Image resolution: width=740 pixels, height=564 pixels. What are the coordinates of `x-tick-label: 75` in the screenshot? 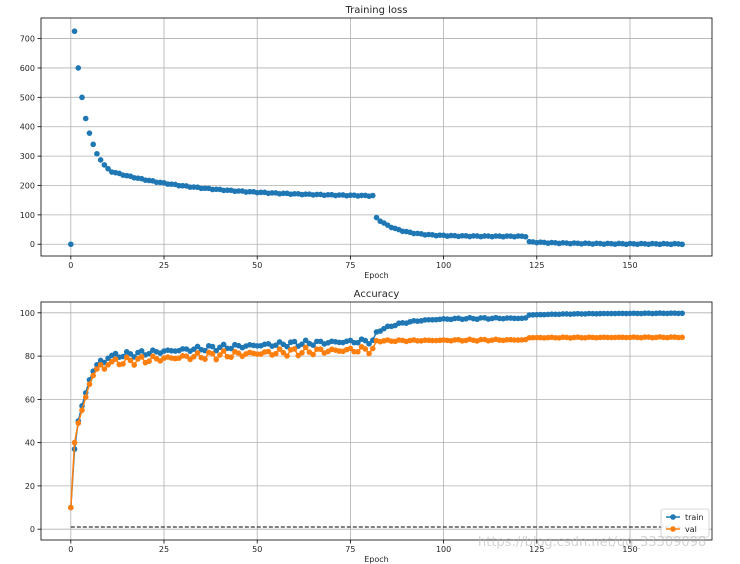 It's located at (350, 265).